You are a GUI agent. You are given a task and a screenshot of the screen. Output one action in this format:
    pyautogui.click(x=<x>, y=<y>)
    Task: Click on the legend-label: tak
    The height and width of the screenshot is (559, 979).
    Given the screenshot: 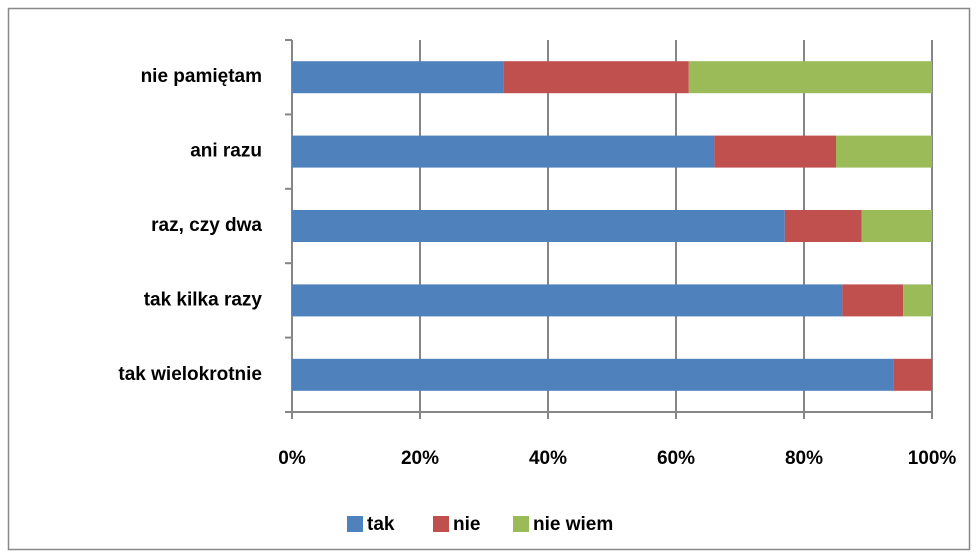 What is the action you would take?
    pyautogui.click(x=381, y=524)
    